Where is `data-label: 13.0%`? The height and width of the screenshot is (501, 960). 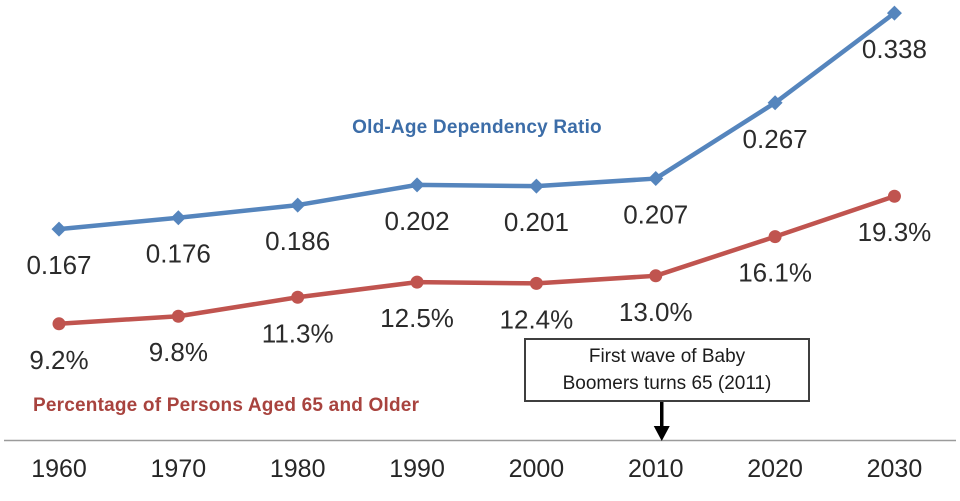
data-label: 13.0% is located at coordinates (656, 312).